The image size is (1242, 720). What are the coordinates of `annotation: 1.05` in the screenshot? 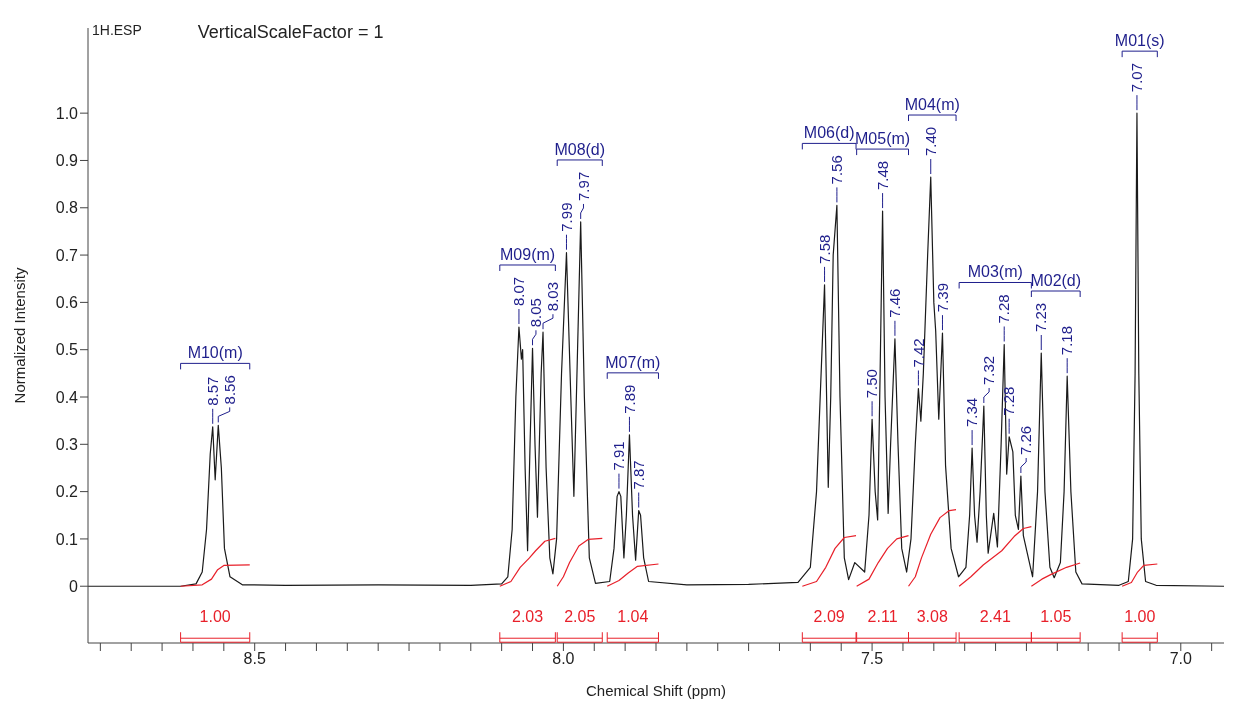 It's located at (1056, 617).